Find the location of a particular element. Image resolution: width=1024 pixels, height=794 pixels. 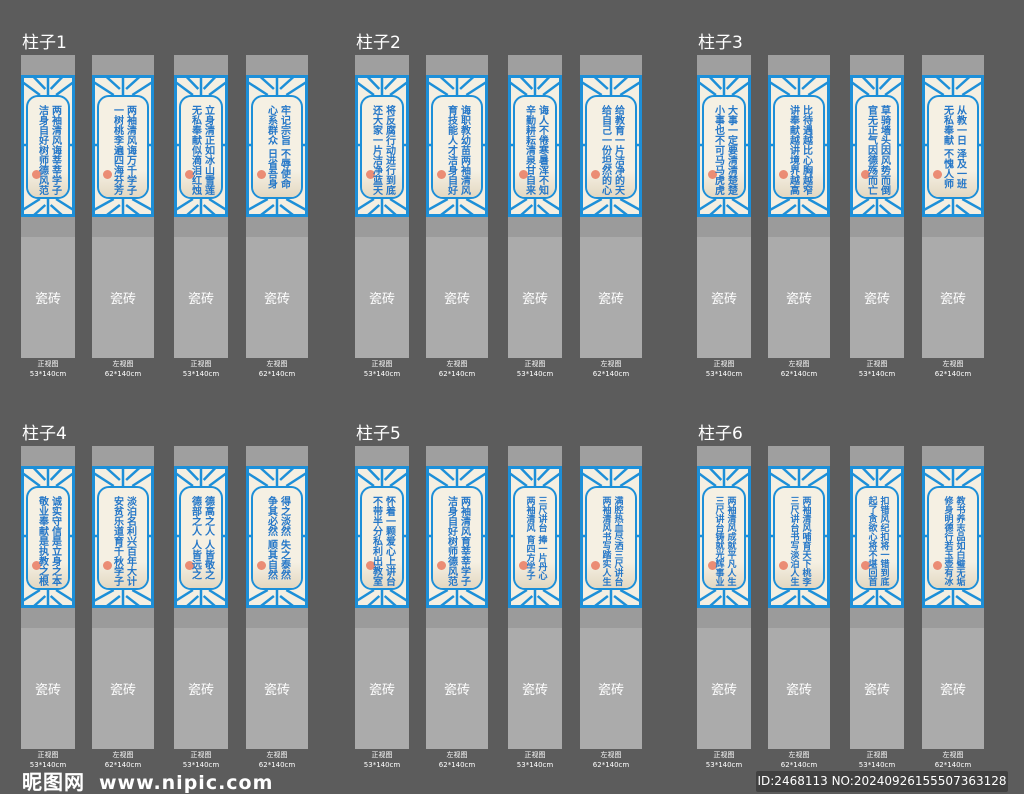

couplet-panel: 牢记宗旨 不辱使命 心系群众 日省吾身 is located at coordinates (277, 146).